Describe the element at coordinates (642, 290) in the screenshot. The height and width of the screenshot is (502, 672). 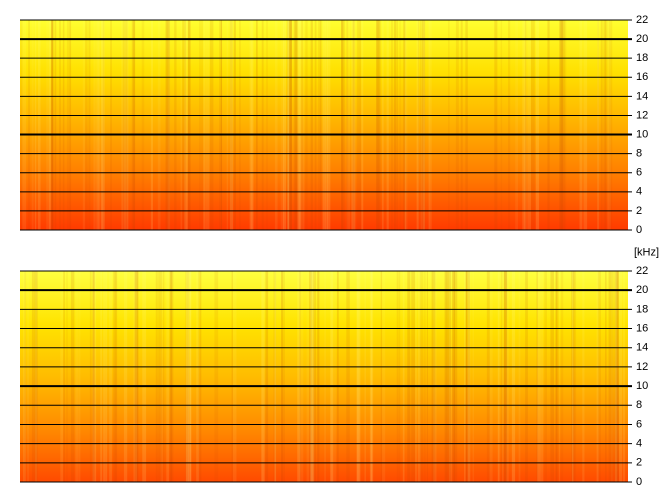
I see `y-tick-label: 20` at that location.